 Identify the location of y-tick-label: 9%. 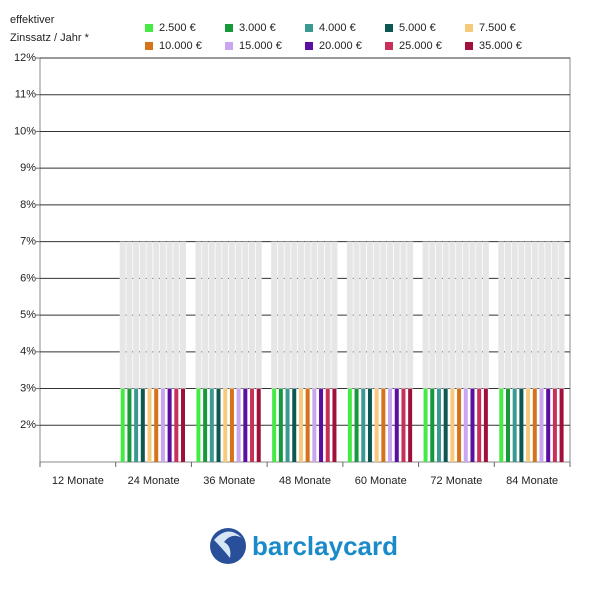
(28, 168).